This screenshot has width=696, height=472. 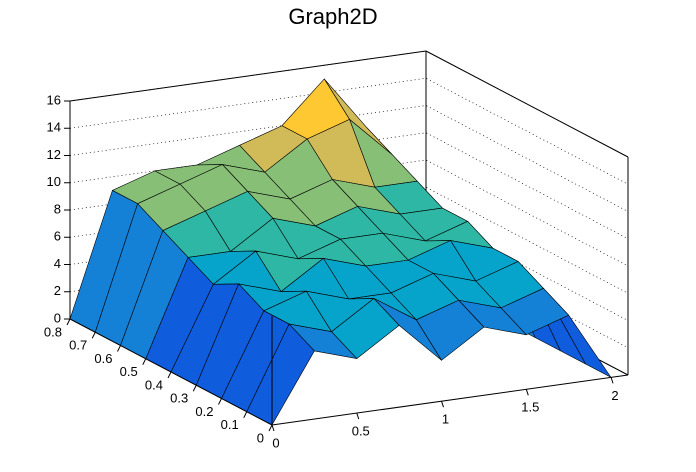 I want to click on chart-title: Graph2D, so click(x=332, y=16).